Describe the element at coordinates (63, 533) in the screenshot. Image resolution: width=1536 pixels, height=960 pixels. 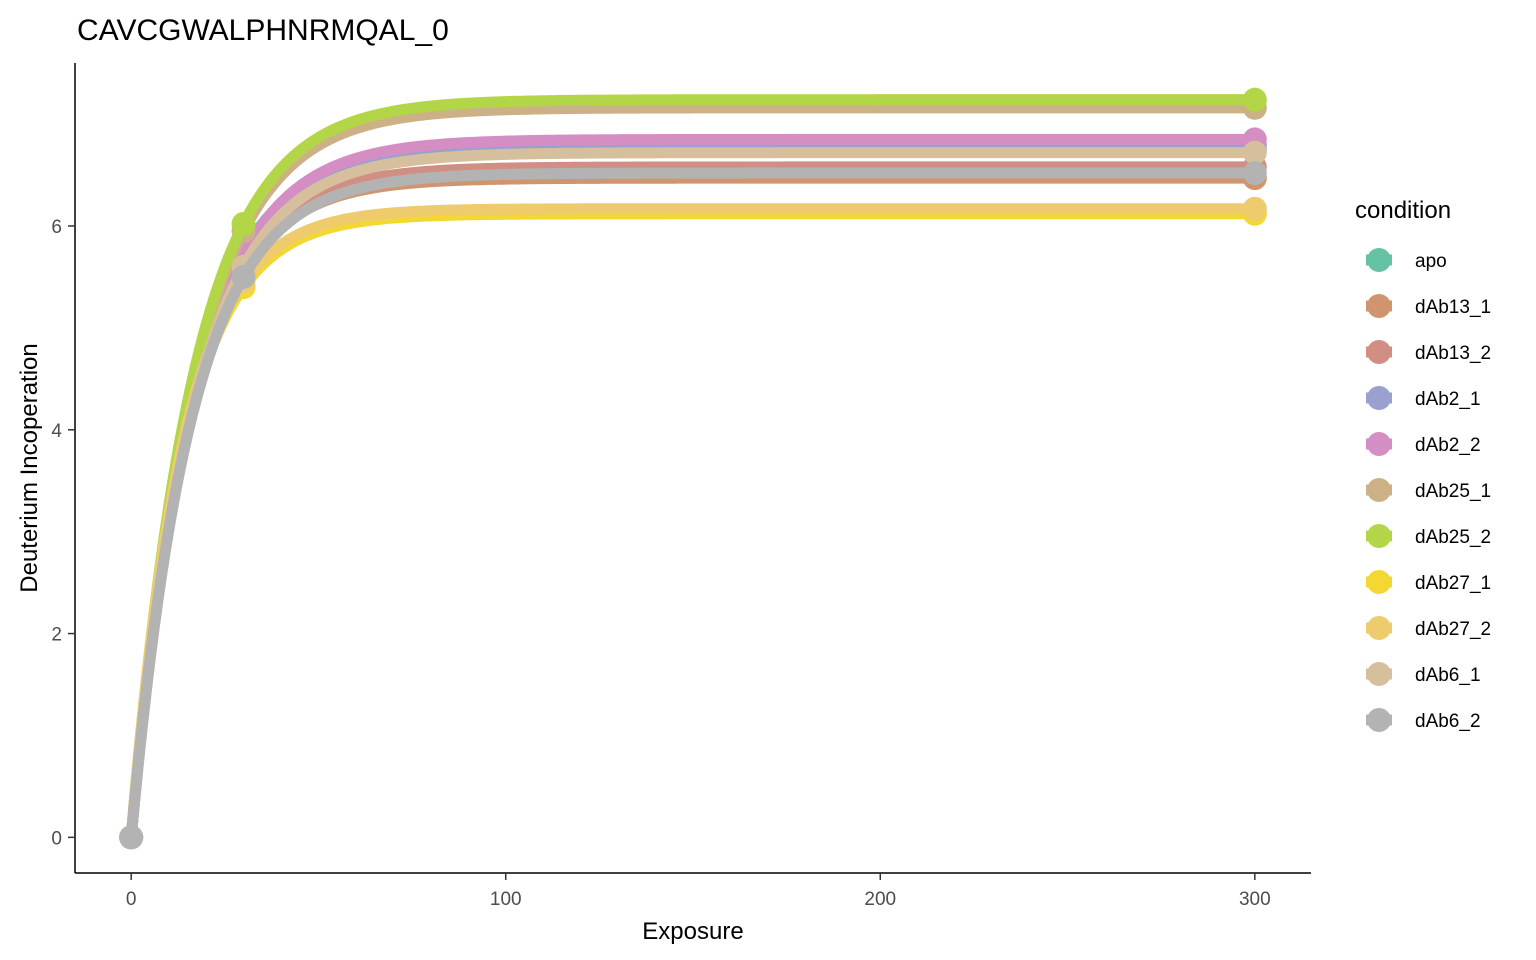
I see `y-axis-ticks: 0 2 4 6` at that location.